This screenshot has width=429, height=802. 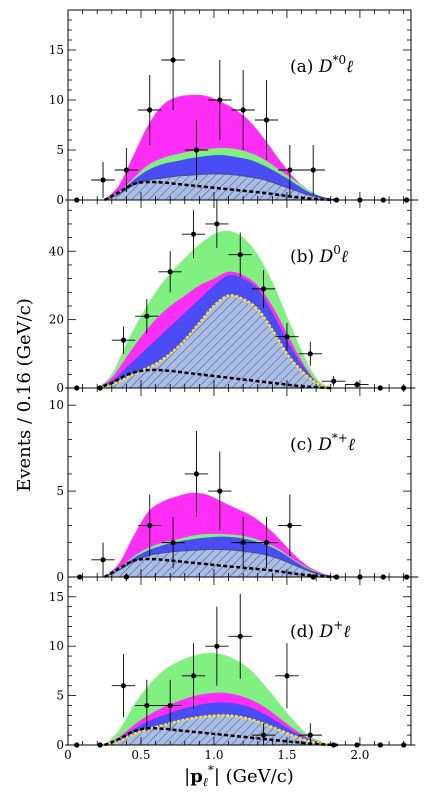 What do you see at coordinates (56, 251) in the screenshot?
I see `panel-1-y-tick-label: 40` at bounding box center [56, 251].